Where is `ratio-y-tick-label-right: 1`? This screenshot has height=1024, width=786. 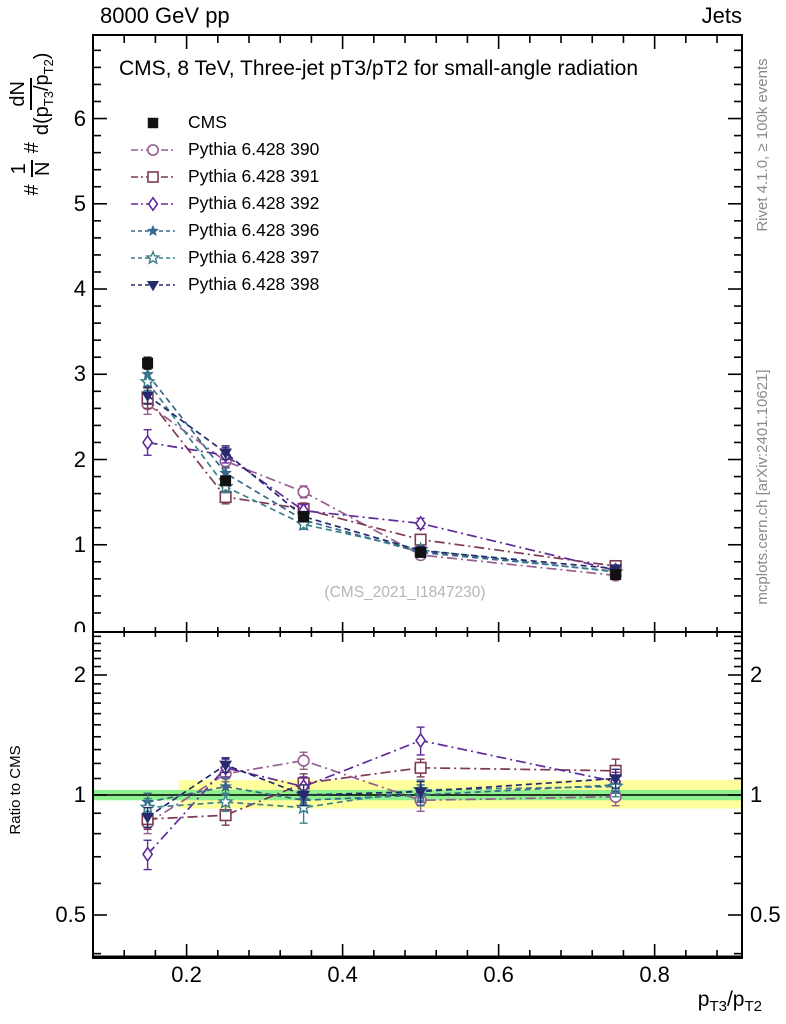
ratio-y-tick-label-right: 1 is located at coordinates (756, 794).